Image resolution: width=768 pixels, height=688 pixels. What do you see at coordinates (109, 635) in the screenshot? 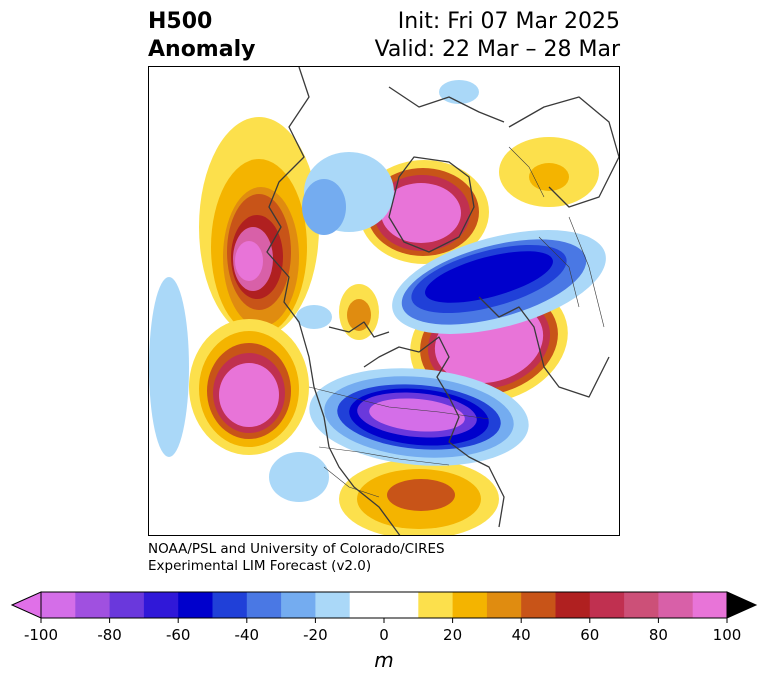
I see `colorbar-tick-label: -80` at bounding box center [109, 635].